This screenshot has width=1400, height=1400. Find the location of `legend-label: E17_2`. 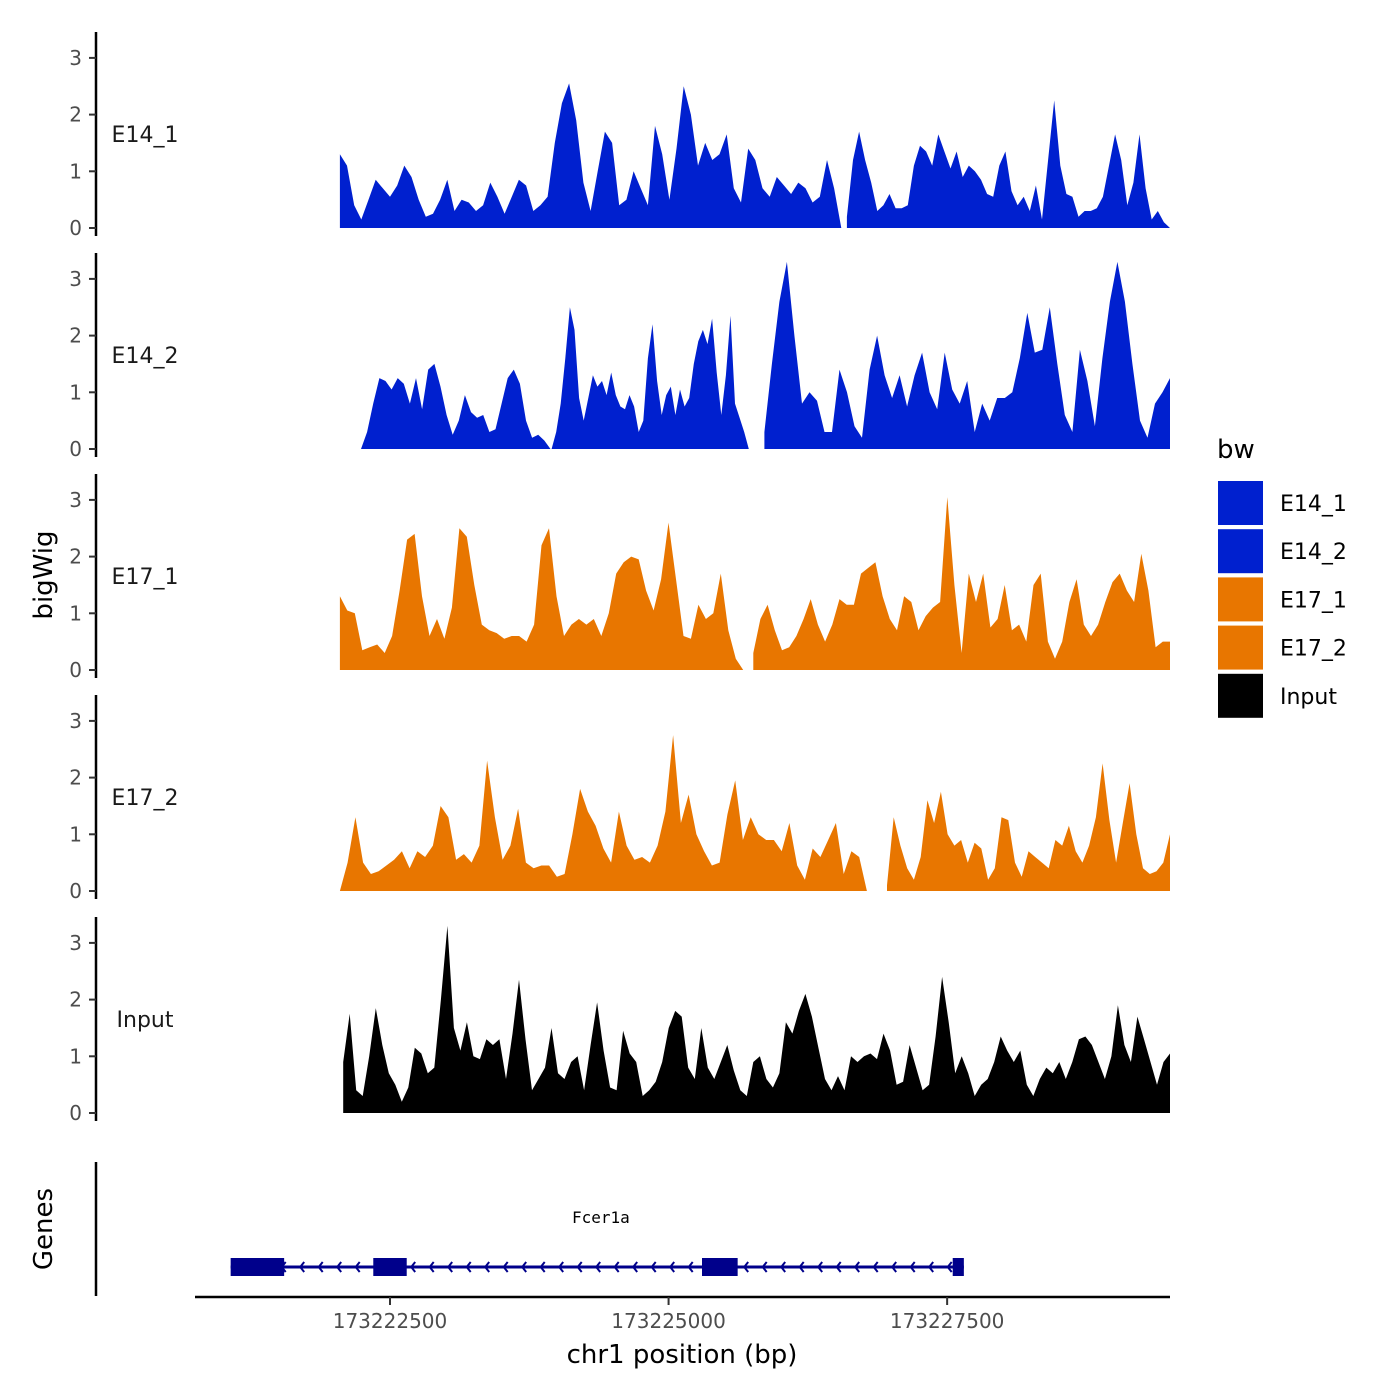

legend-label: E17_2 is located at coordinates (1313, 649).